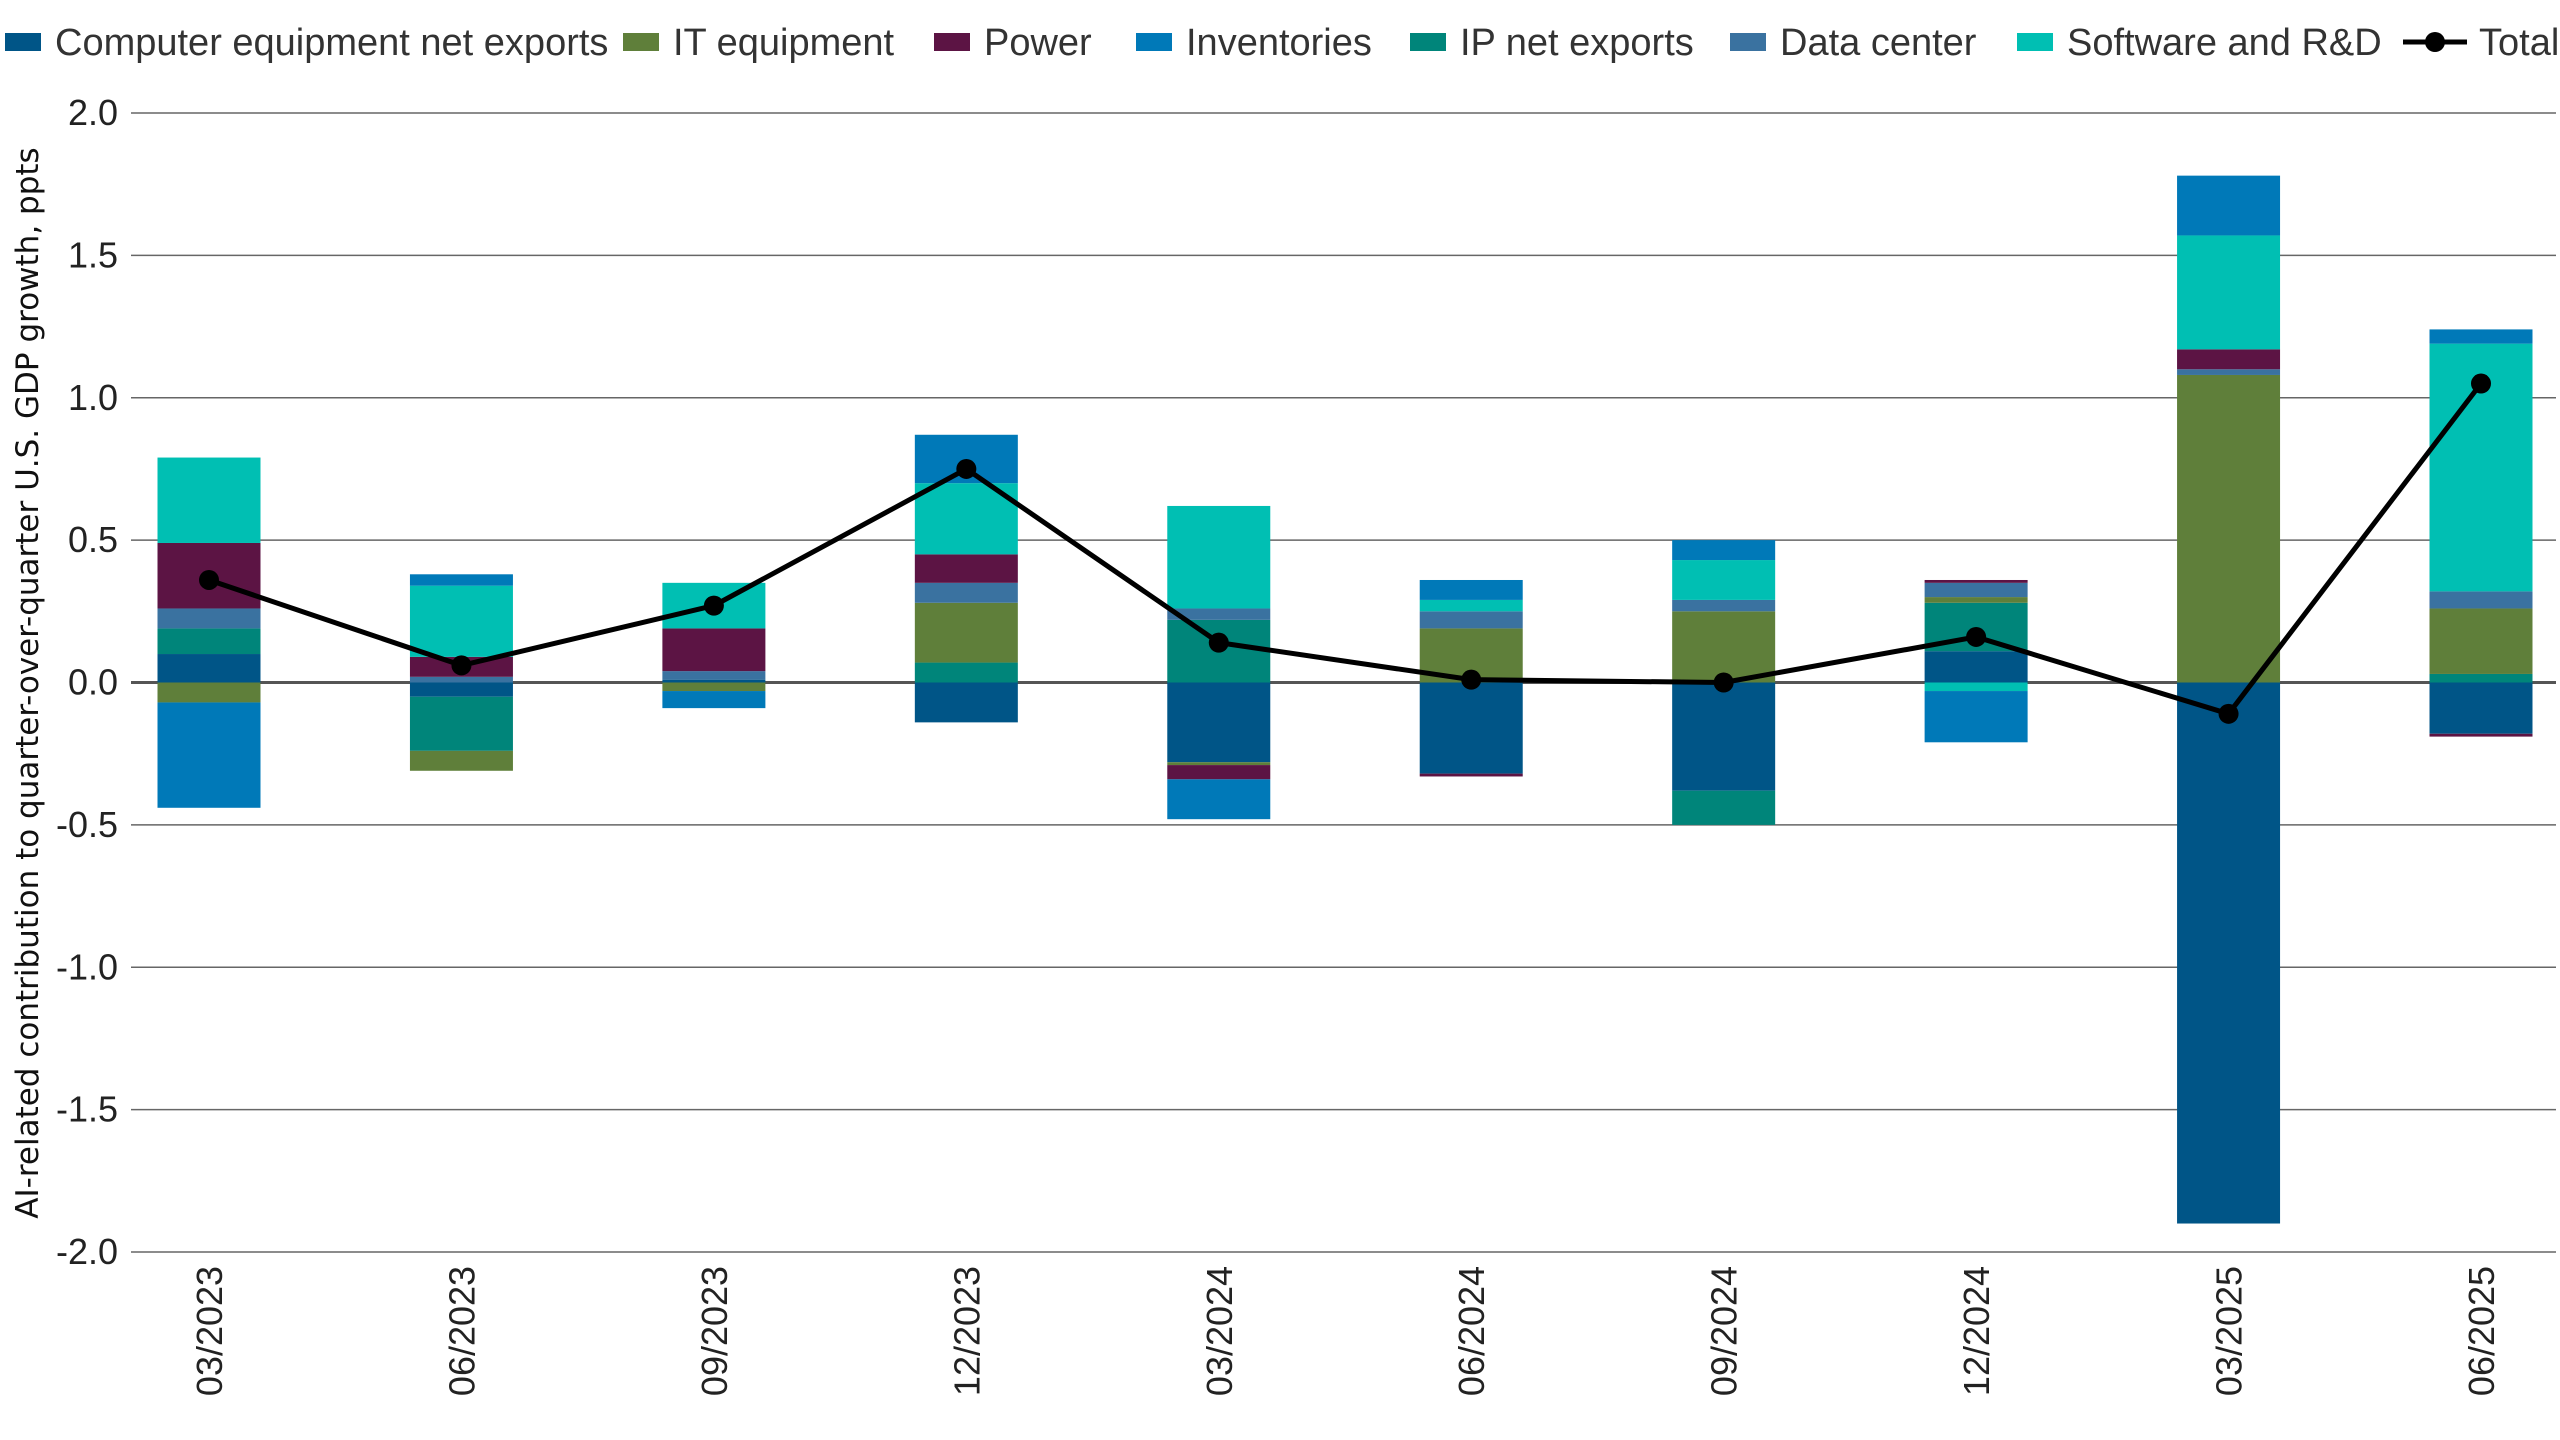 The width and height of the screenshot is (2560, 1440). I want to click on bar-segment-computer-equipment-net-exports-12-2024, so click(1976, 667).